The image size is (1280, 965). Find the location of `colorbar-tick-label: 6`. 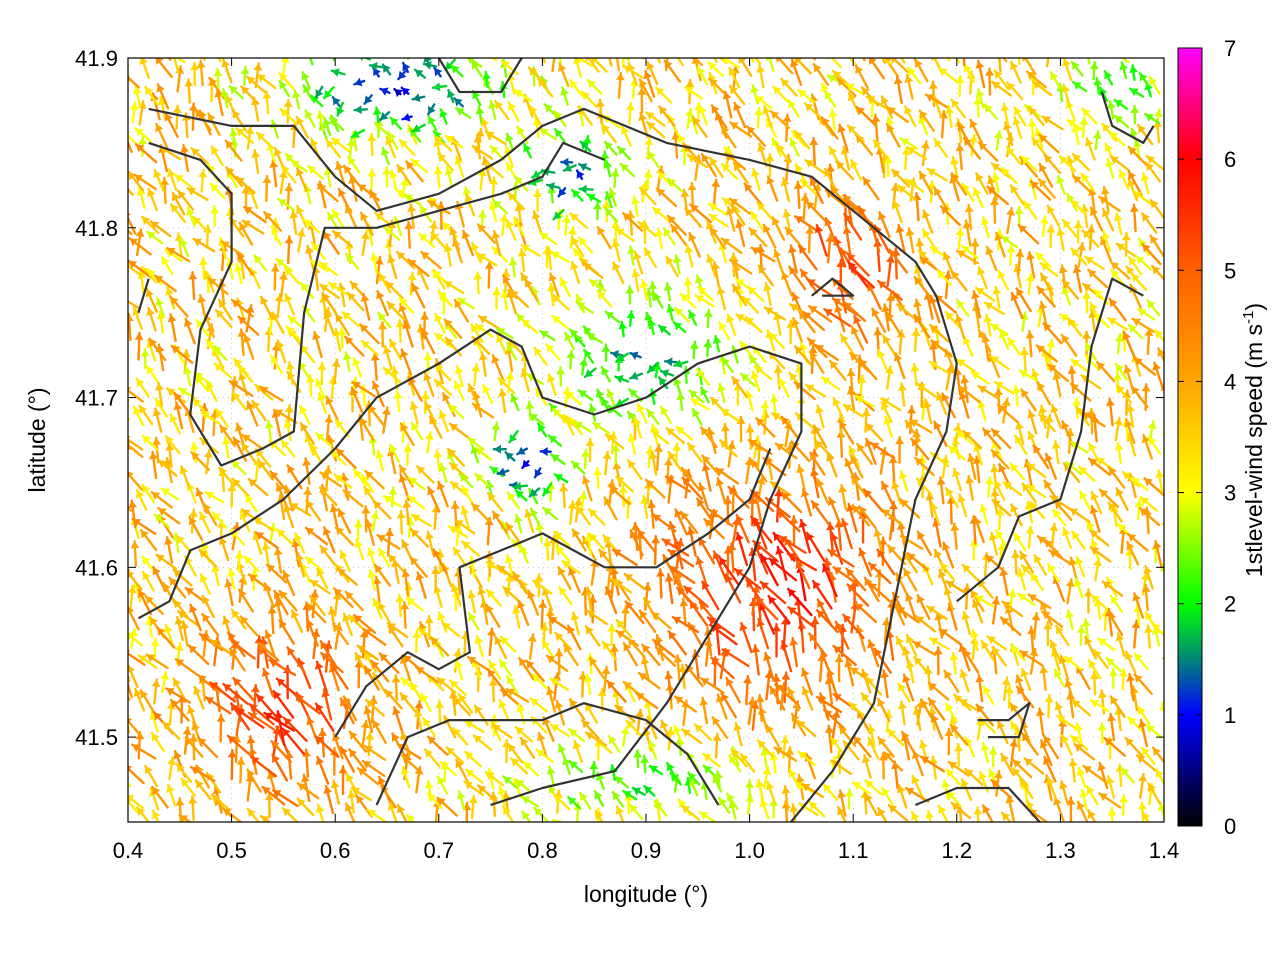

colorbar-tick-label: 6 is located at coordinates (1230, 159).